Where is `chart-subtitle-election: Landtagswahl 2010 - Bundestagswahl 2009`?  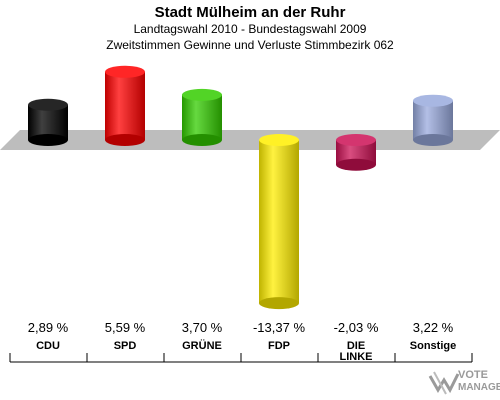
chart-subtitle-election: Landtagswahl 2010 - Bundestagswahl 2009 is located at coordinates (250, 29).